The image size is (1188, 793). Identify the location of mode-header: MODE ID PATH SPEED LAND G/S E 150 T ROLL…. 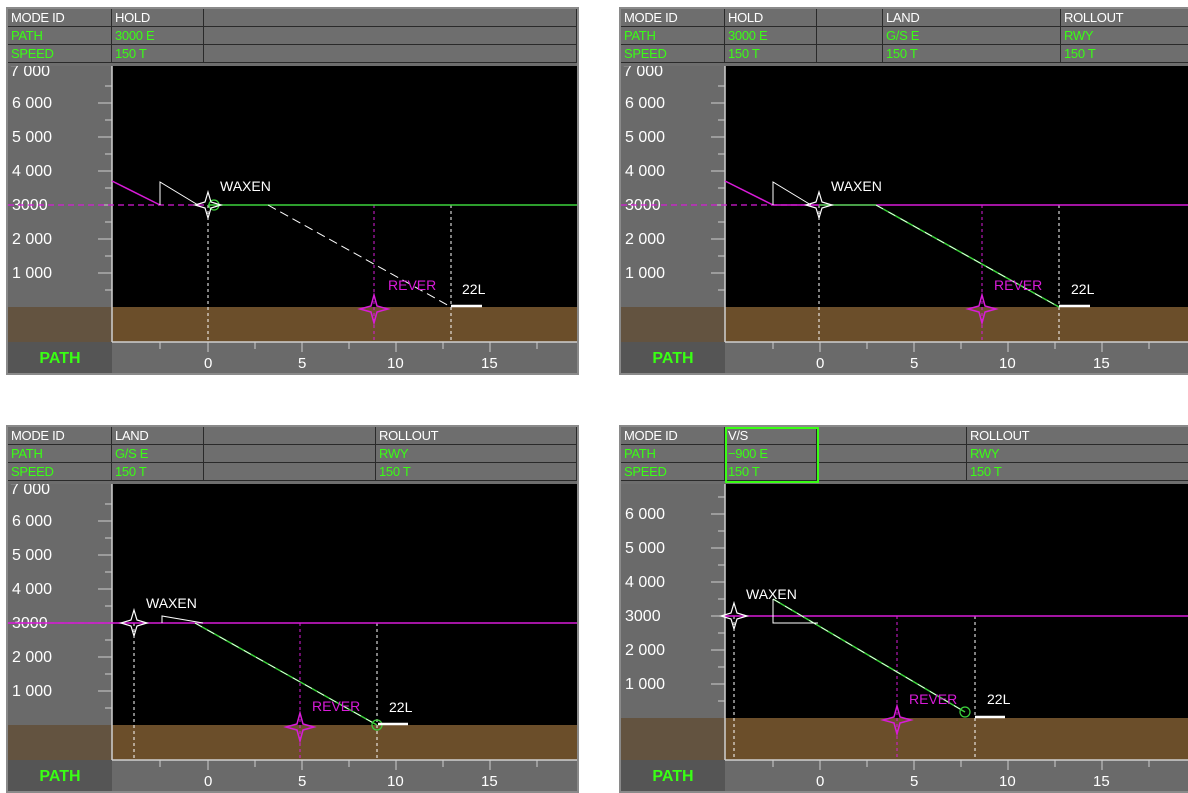
(292, 455).